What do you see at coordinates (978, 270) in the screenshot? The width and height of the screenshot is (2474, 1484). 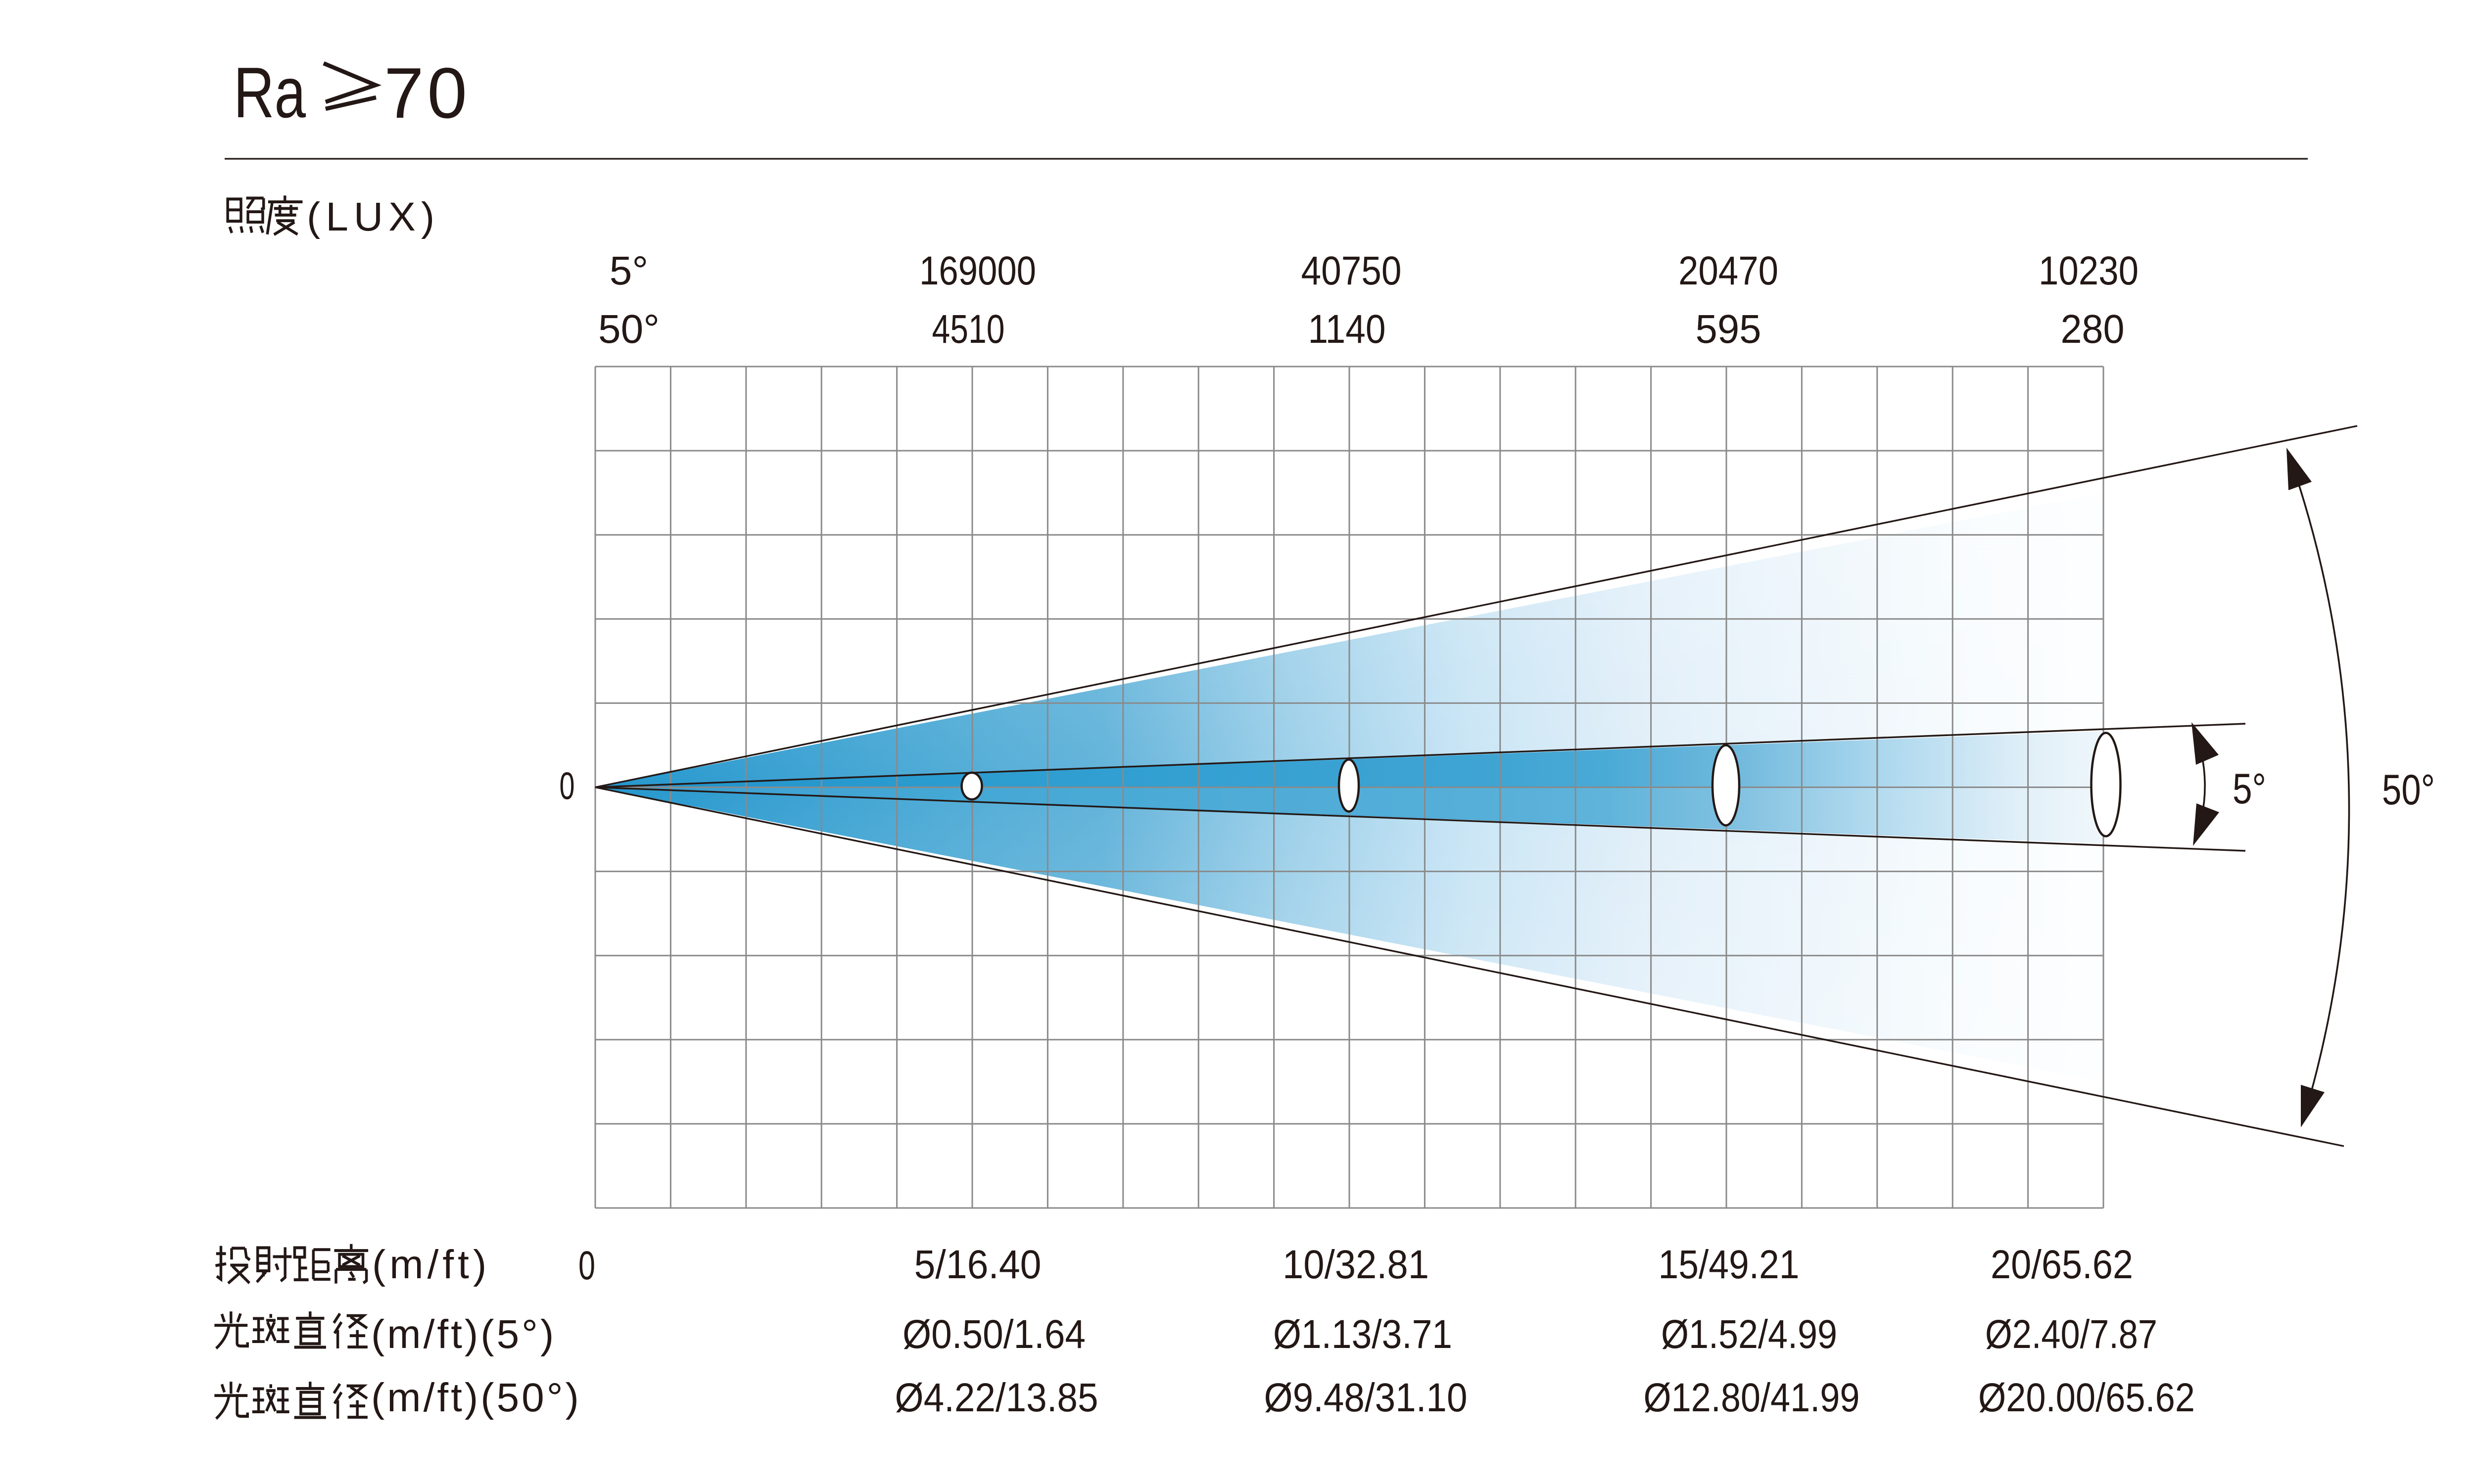 I see `svg-text: 169000` at bounding box center [978, 270].